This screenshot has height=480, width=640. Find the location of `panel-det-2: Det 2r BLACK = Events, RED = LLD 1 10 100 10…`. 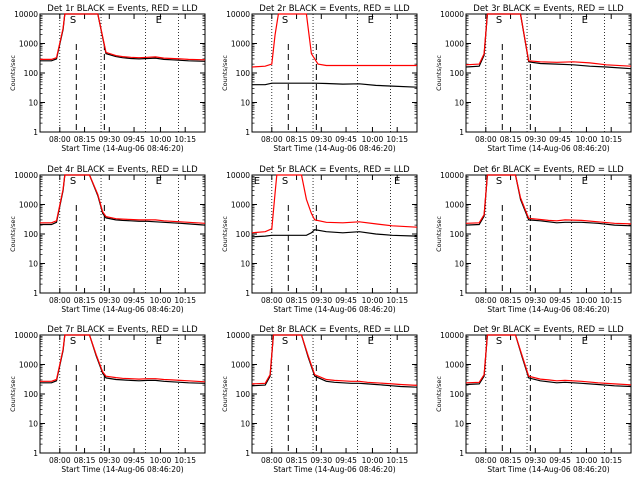

panel-det-2: Det 2r BLACK = Events, RED = LLD 1 10 100 10… is located at coordinates (319, 78).